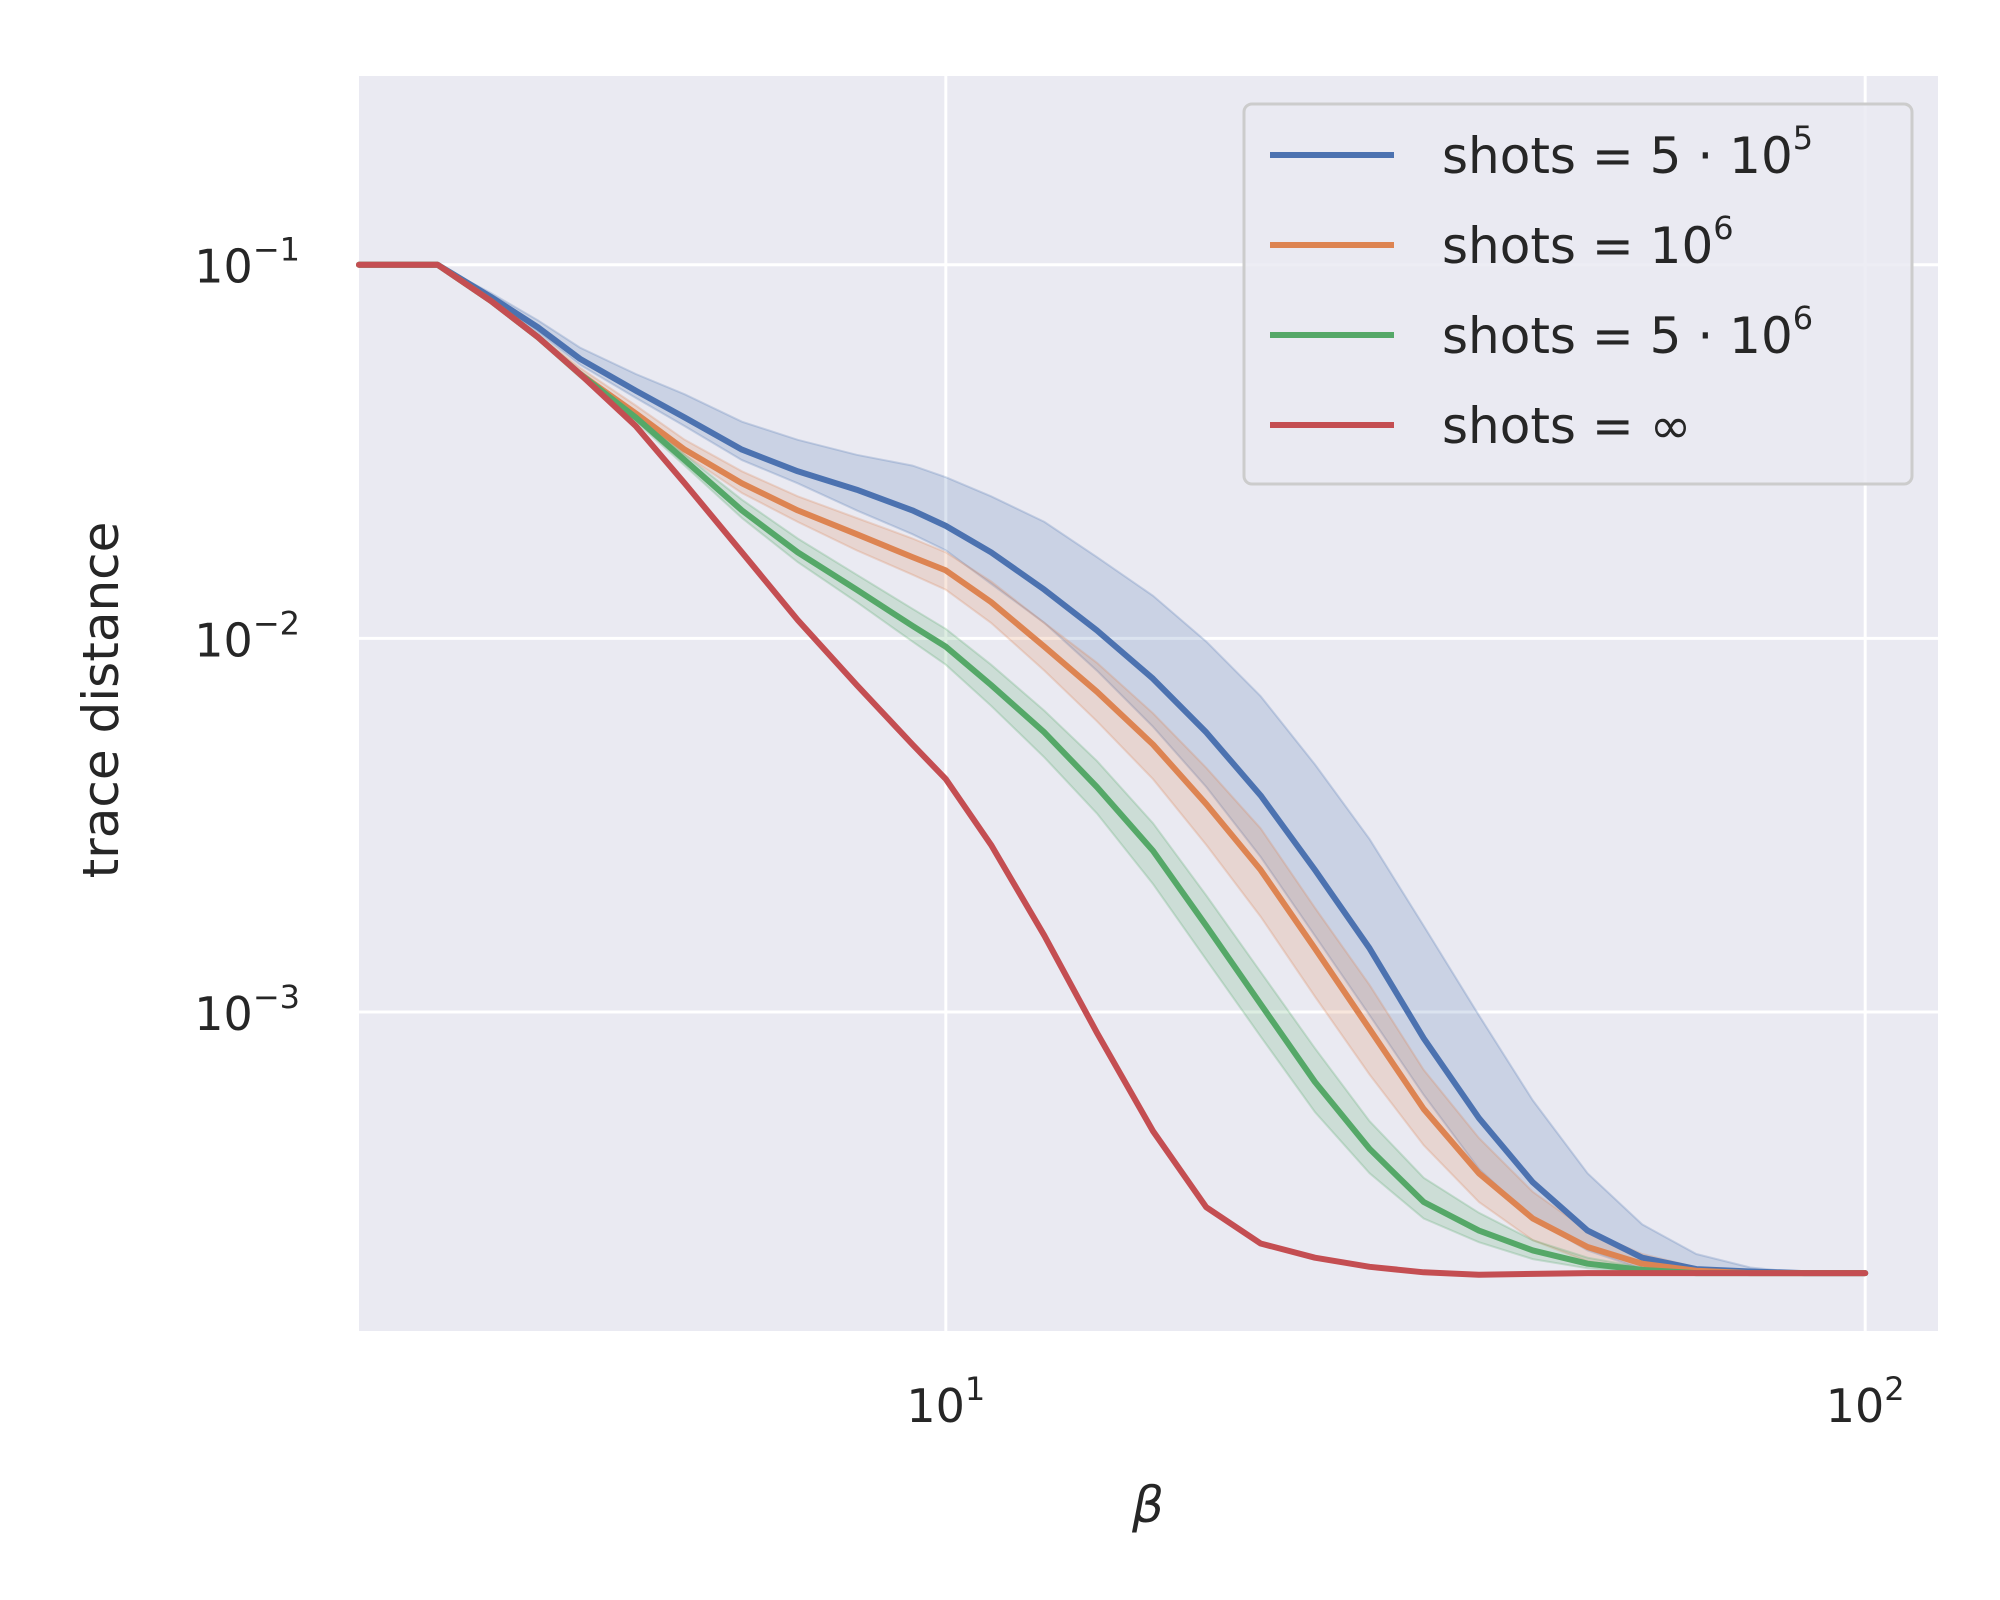 The height and width of the screenshot is (1600, 2000). I want to click on legend-label-text: shots = 10, so click(1577, 246).